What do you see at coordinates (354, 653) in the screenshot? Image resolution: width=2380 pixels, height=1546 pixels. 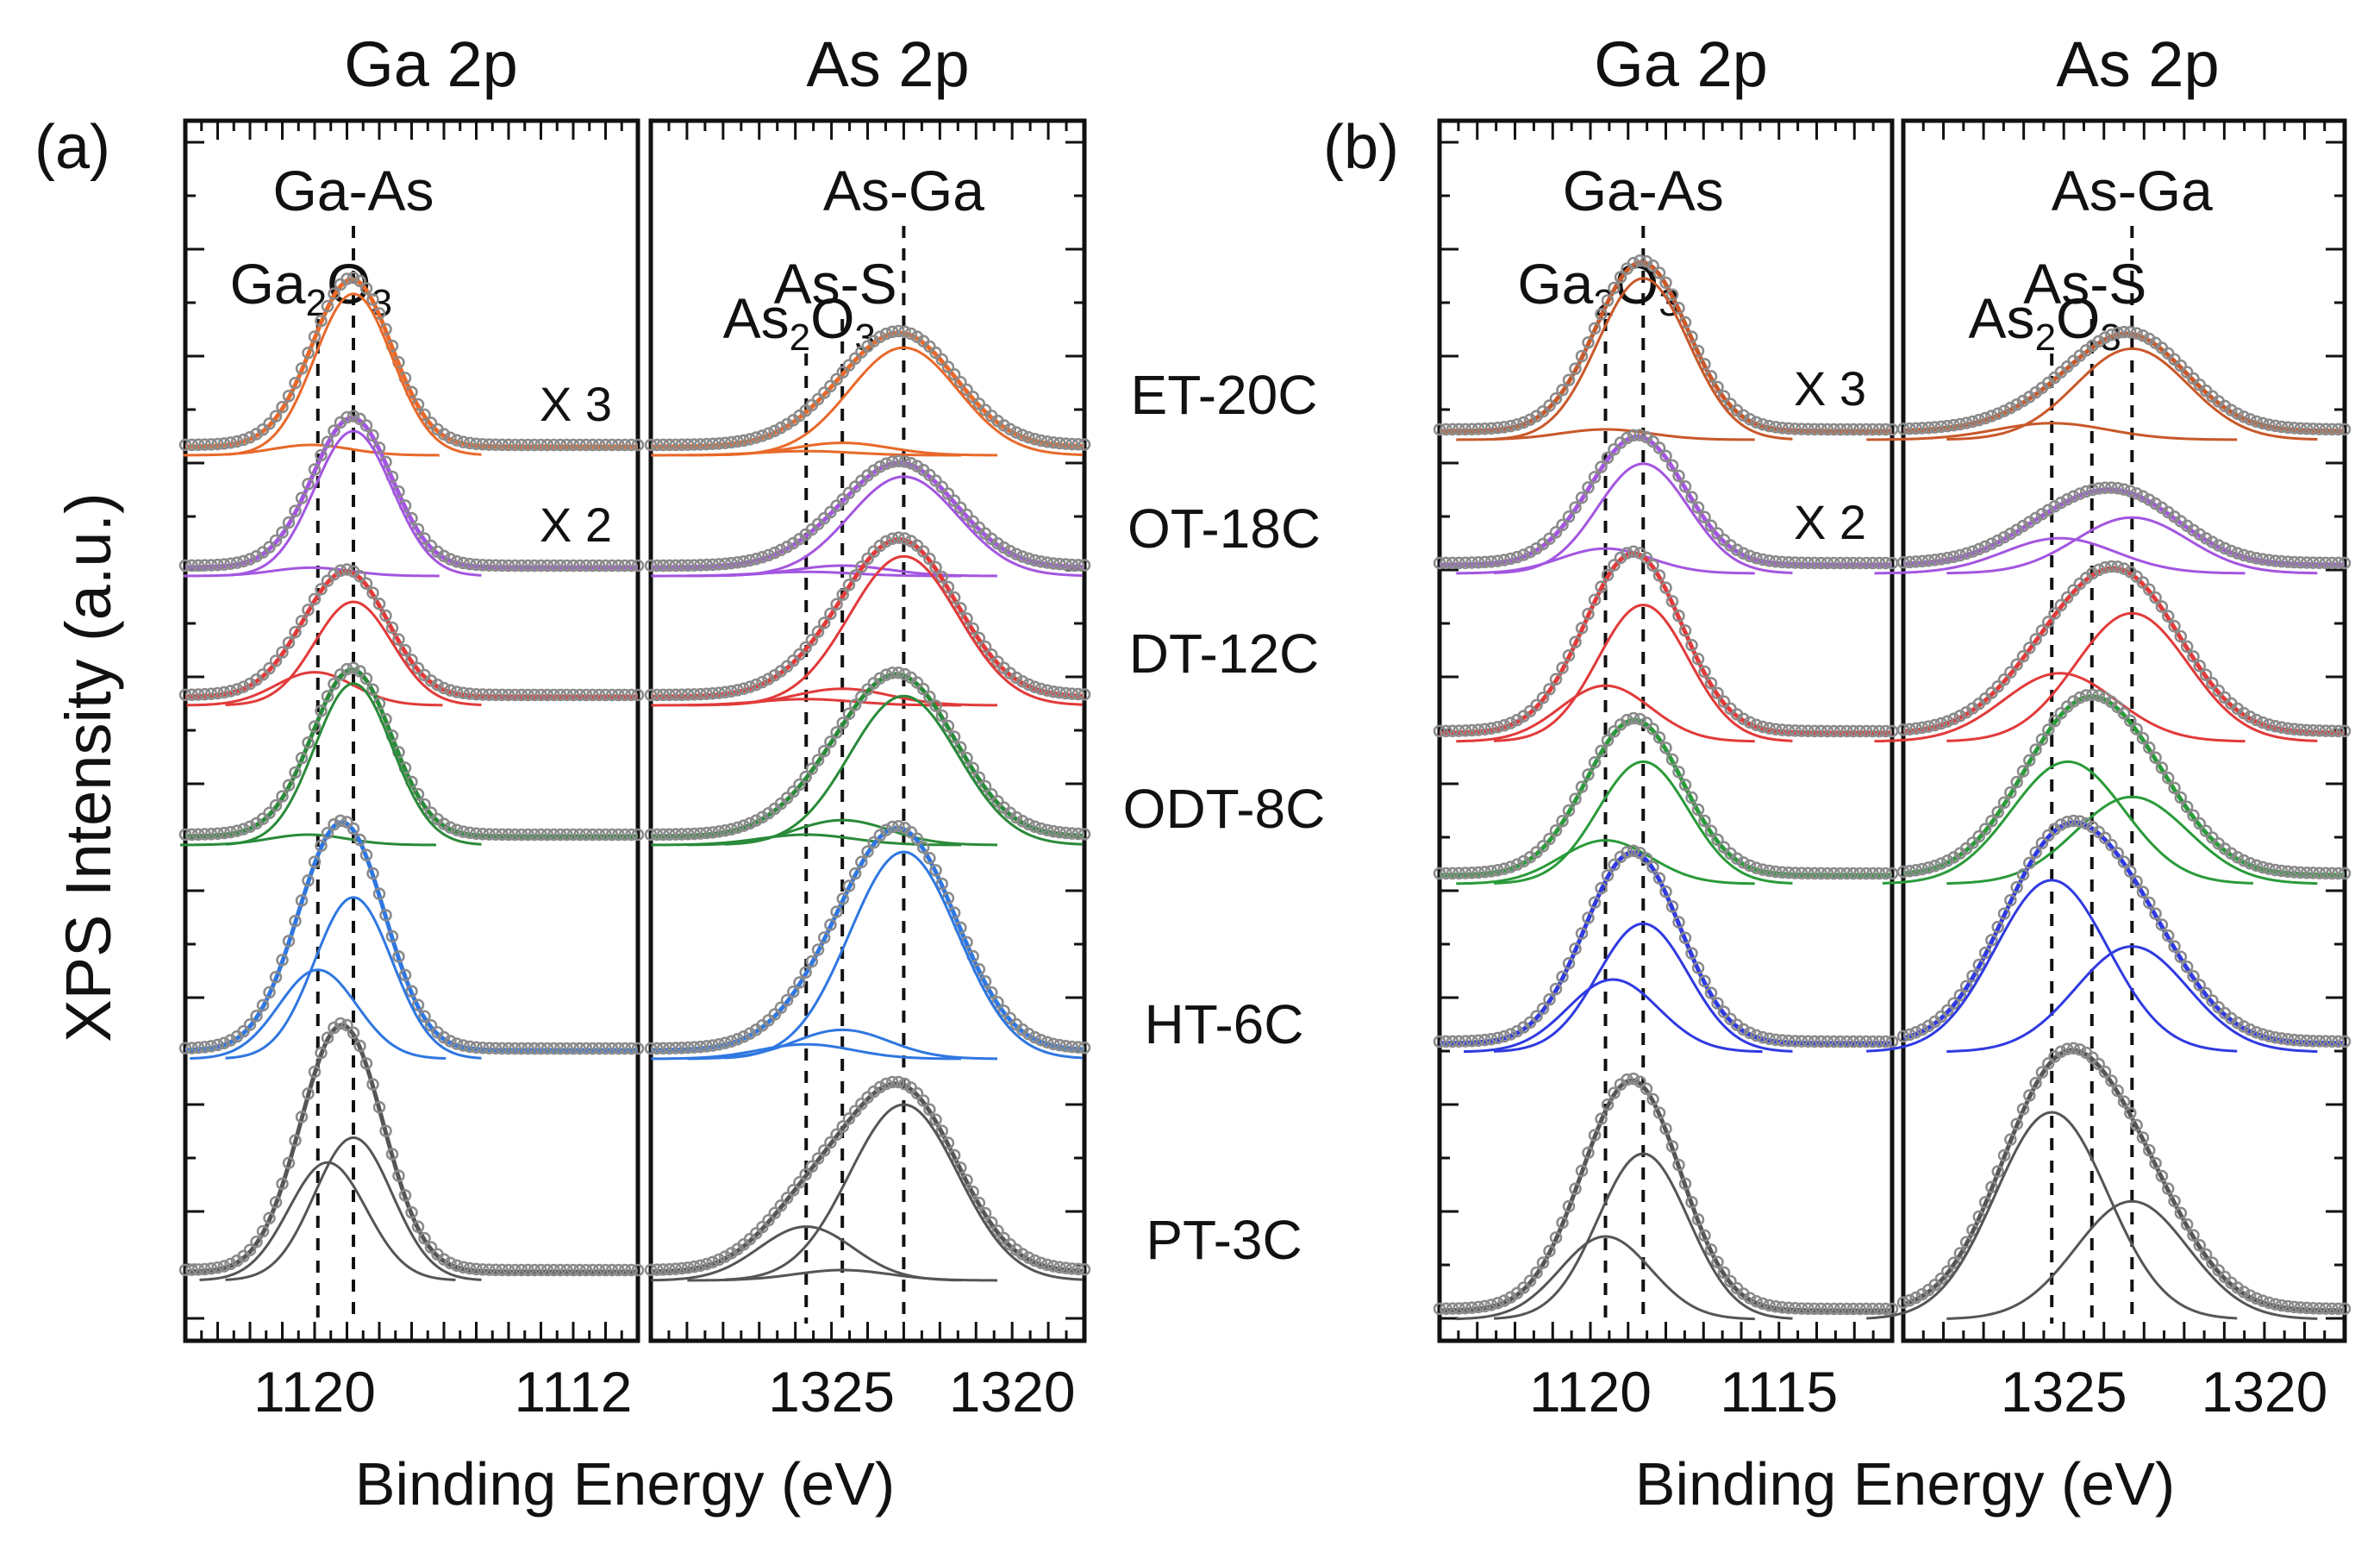 I see `spectrum-component-DT-12C` at bounding box center [354, 653].